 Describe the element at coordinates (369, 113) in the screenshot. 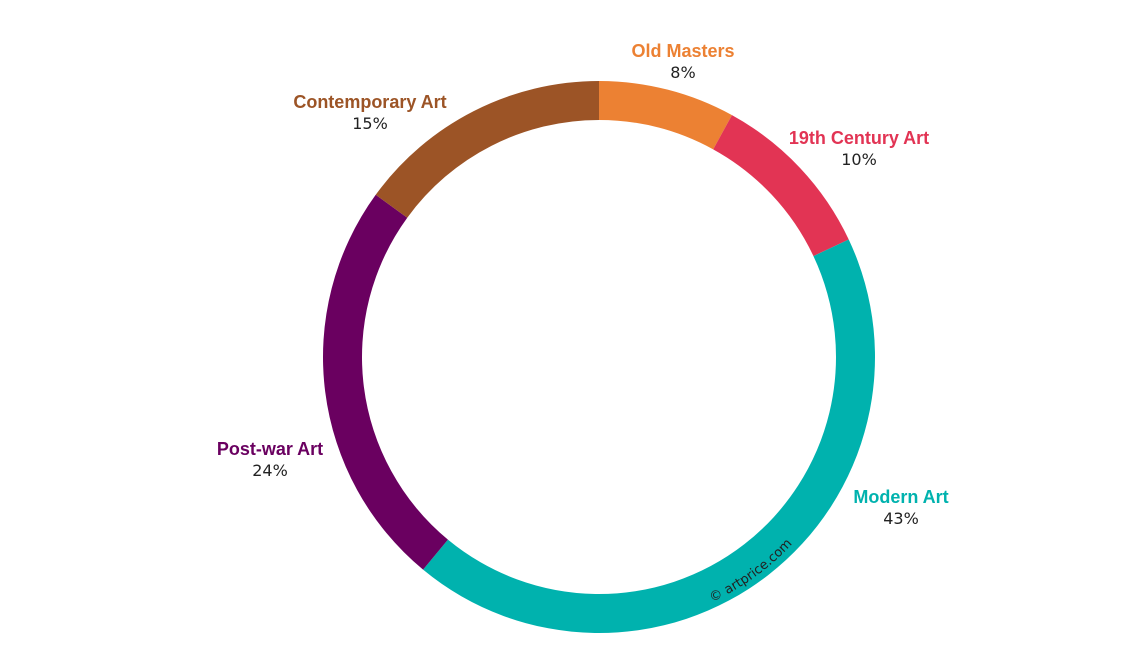

I see `slice-label-contemporary-art: Contemporary Art 15%` at that location.